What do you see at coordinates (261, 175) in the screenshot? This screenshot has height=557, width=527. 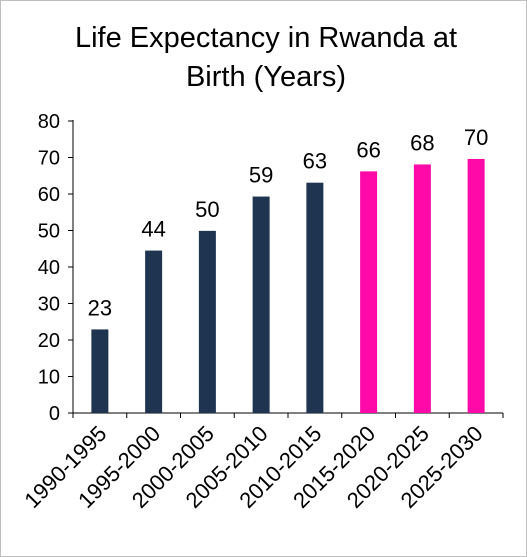 I see `data-label: 59` at bounding box center [261, 175].